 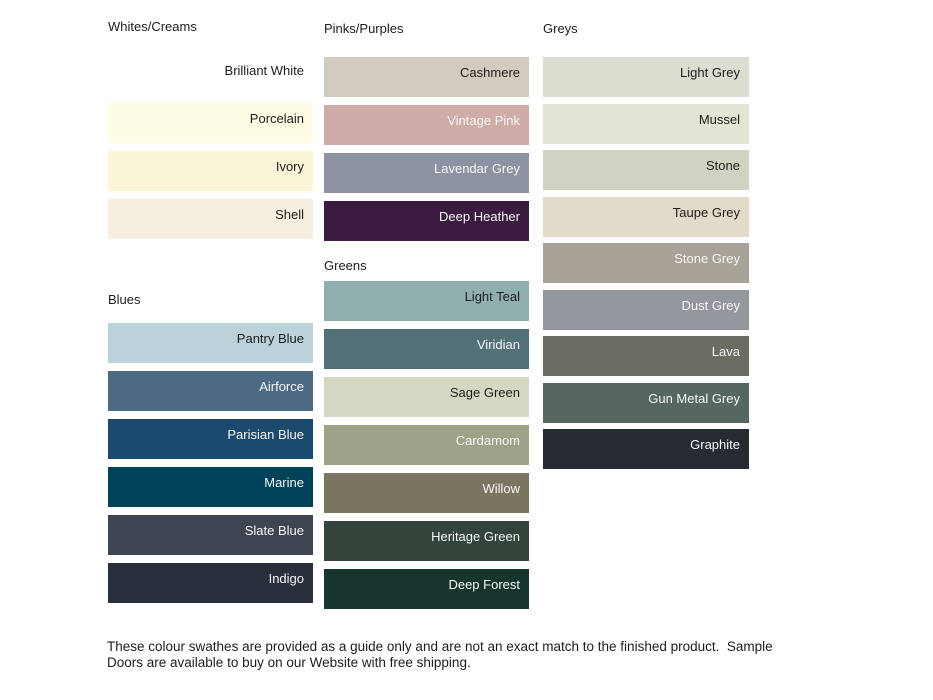 What do you see at coordinates (124, 299) in the screenshot?
I see `section-title-blues: Blues` at bounding box center [124, 299].